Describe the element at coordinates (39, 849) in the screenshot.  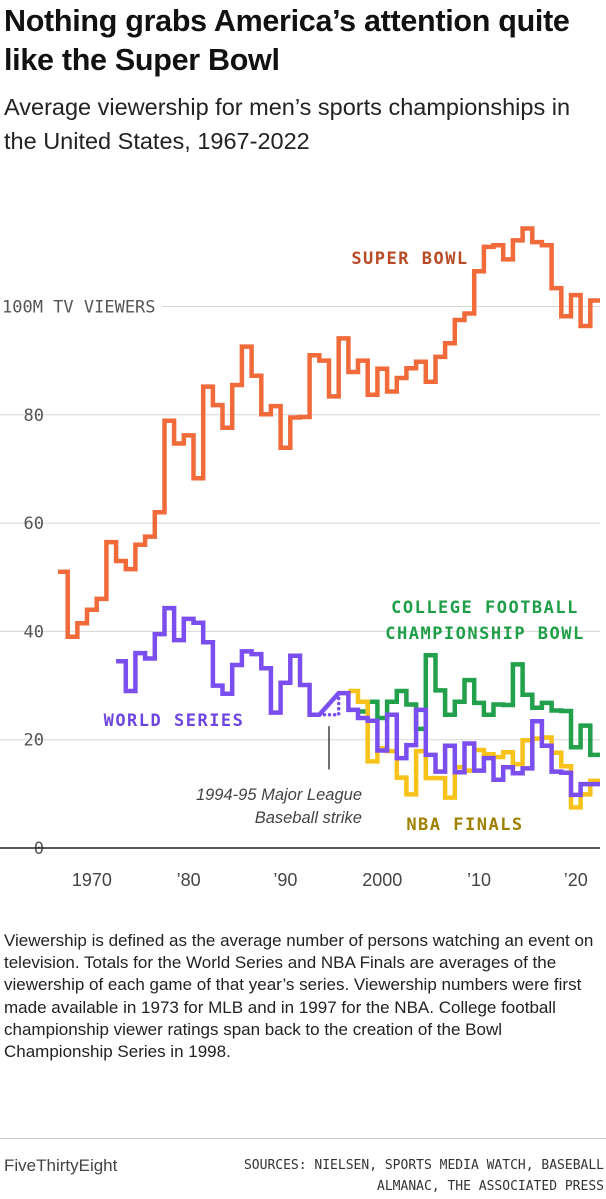
I see `y-tick-label: 0` at that location.